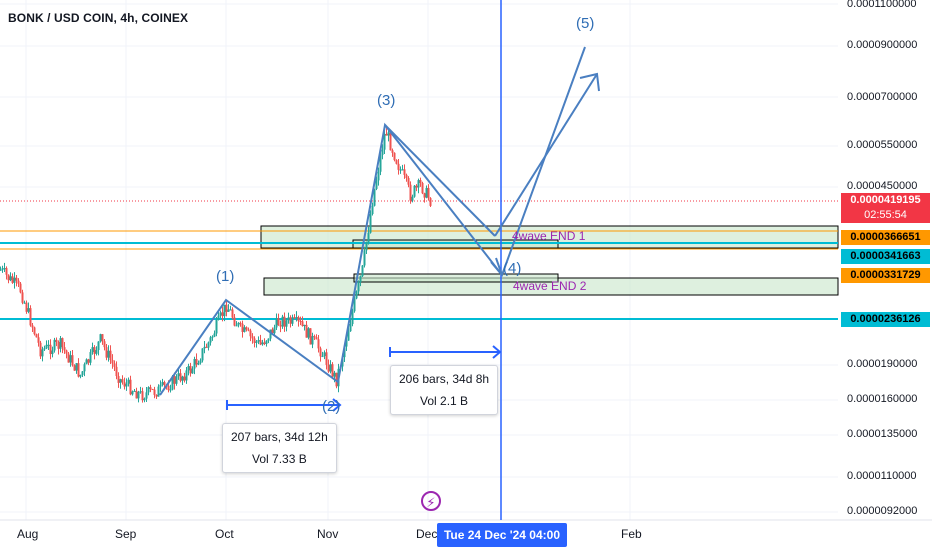 This screenshot has width=932, height=550. I want to click on measure-arrows, so click(364, 378).